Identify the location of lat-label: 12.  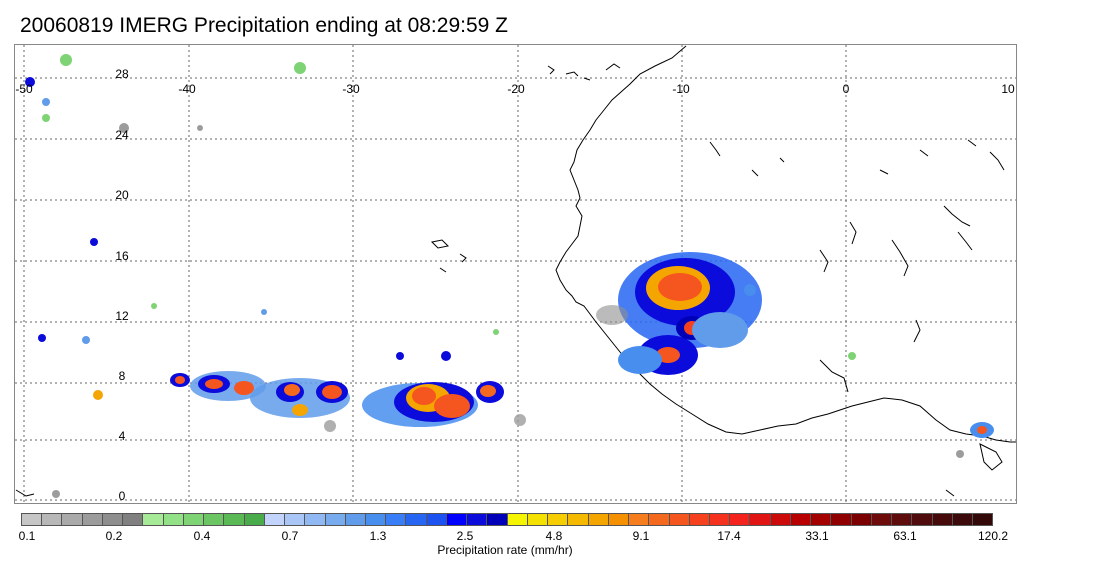
(122, 316).